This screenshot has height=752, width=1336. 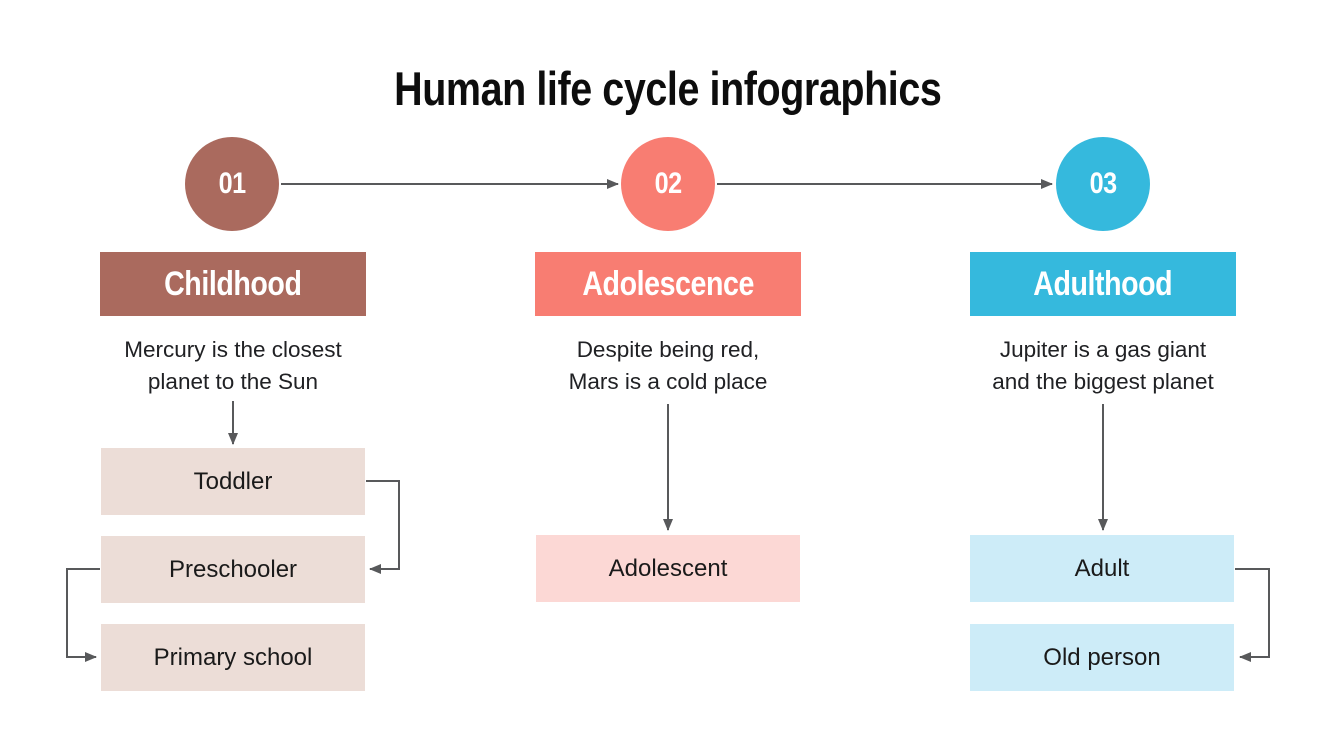 I want to click on column-header-label: Adulthood, so click(x=1103, y=283).